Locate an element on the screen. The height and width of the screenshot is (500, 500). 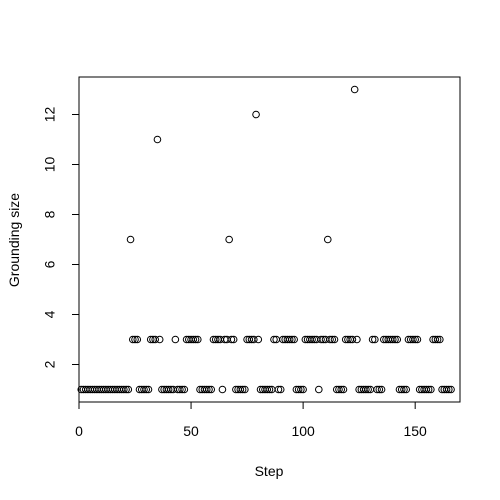
y-tick-label: 4 is located at coordinates (50, 314).